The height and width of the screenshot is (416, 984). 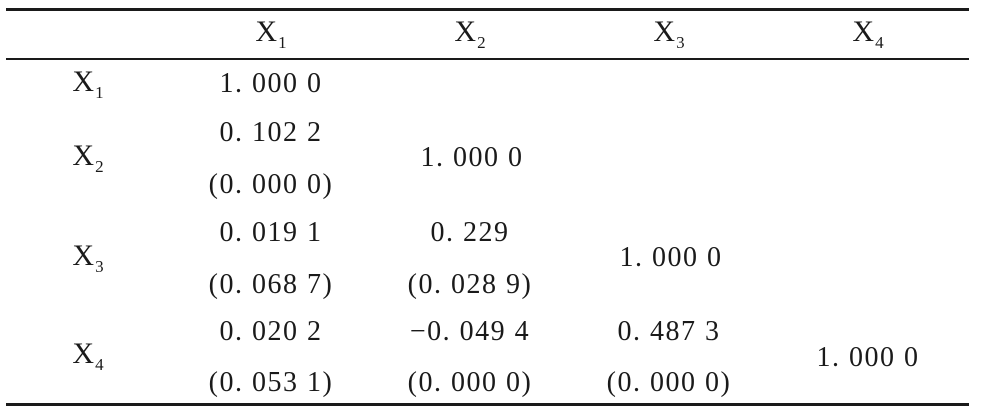 I want to click on row-header-x4: X4, so click(x=88, y=355).